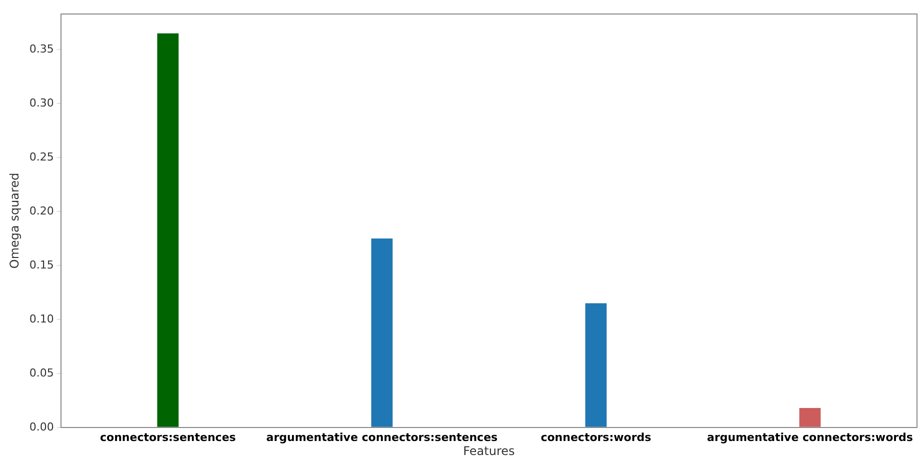  Describe the element at coordinates (810, 437) in the screenshot. I see `x-tick-label: argumentative connectors:words` at that location.